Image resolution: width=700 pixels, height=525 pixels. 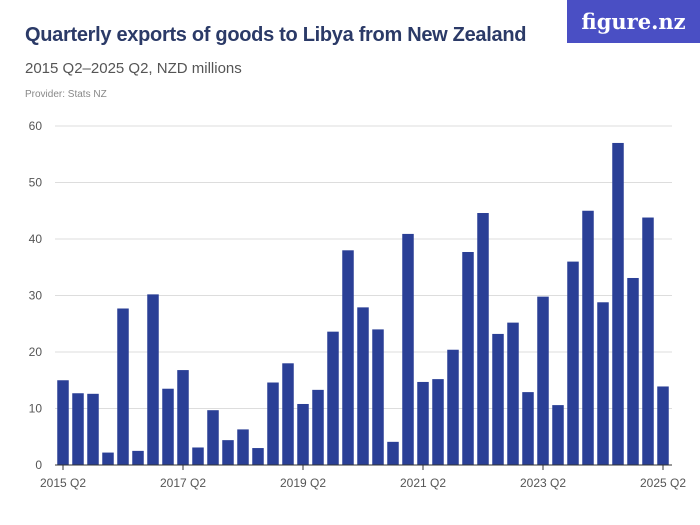 What do you see at coordinates (468, 358) in the screenshot?
I see `bar-2022-Q1` at bounding box center [468, 358].